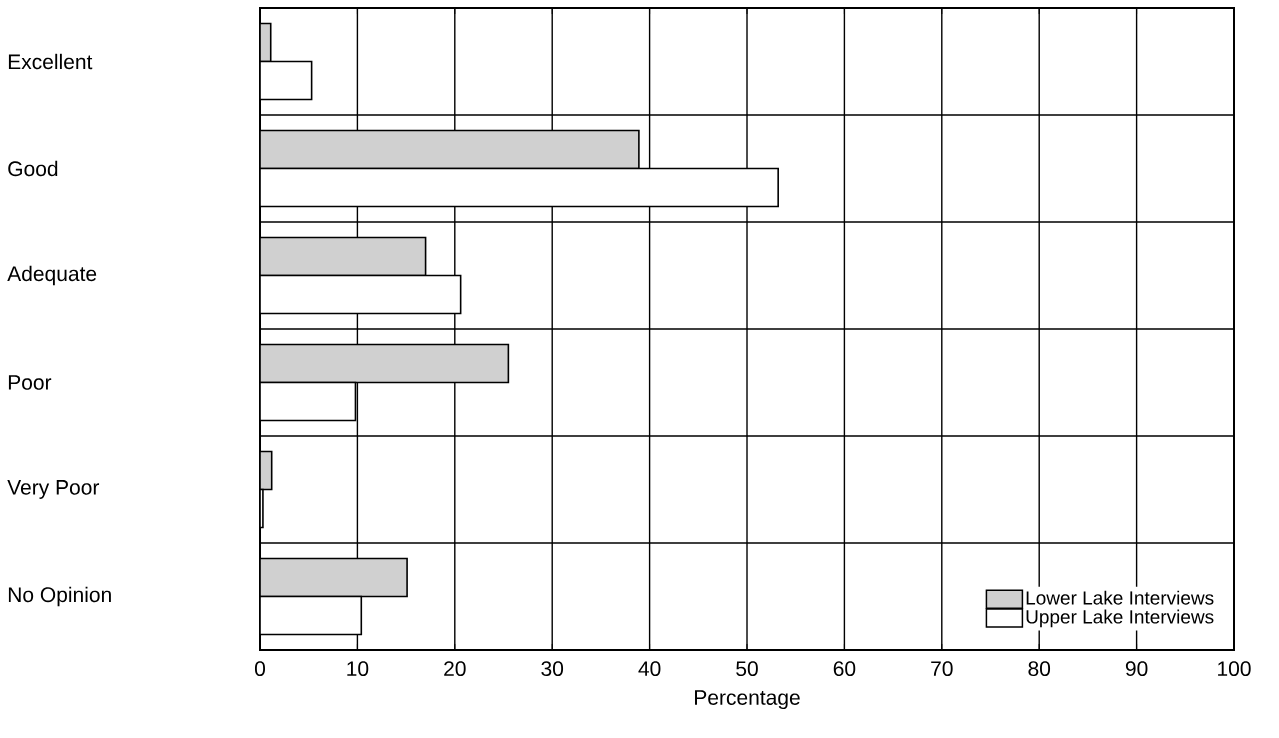 The height and width of the screenshot is (738, 1279). Describe the element at coordinates (942, 669) in the screenshot. I see `x-tick-label: 70` at that location.